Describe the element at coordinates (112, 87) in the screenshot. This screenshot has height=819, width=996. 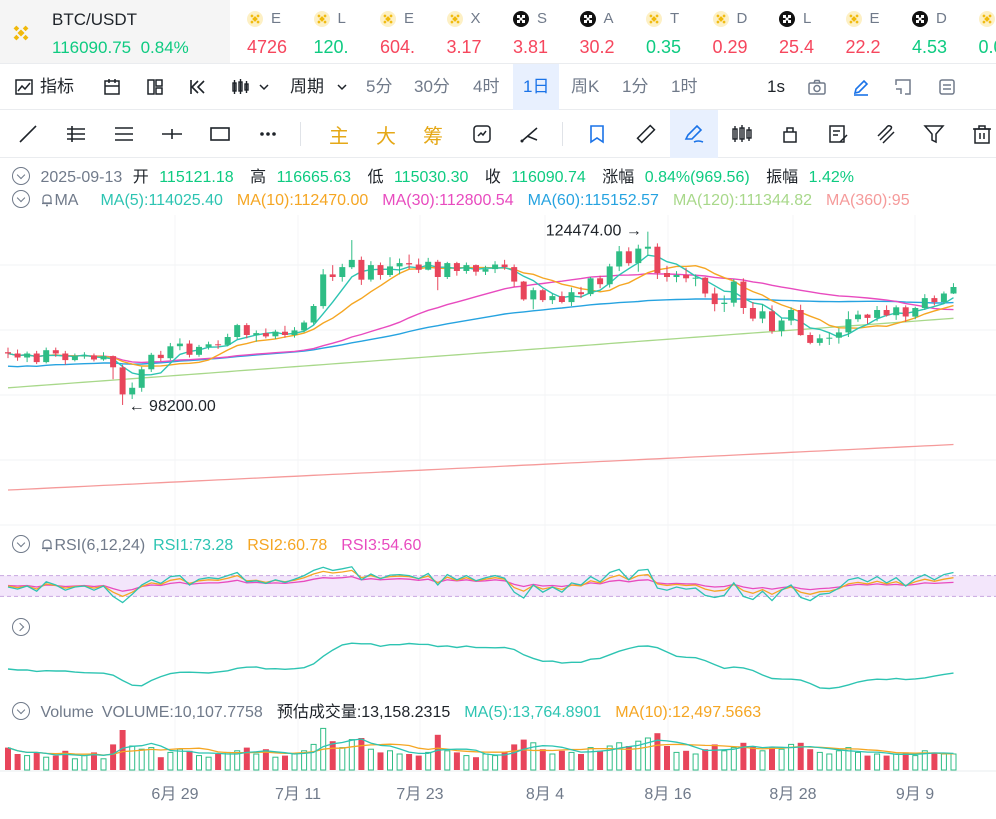
I see `layout-icon` at that location.